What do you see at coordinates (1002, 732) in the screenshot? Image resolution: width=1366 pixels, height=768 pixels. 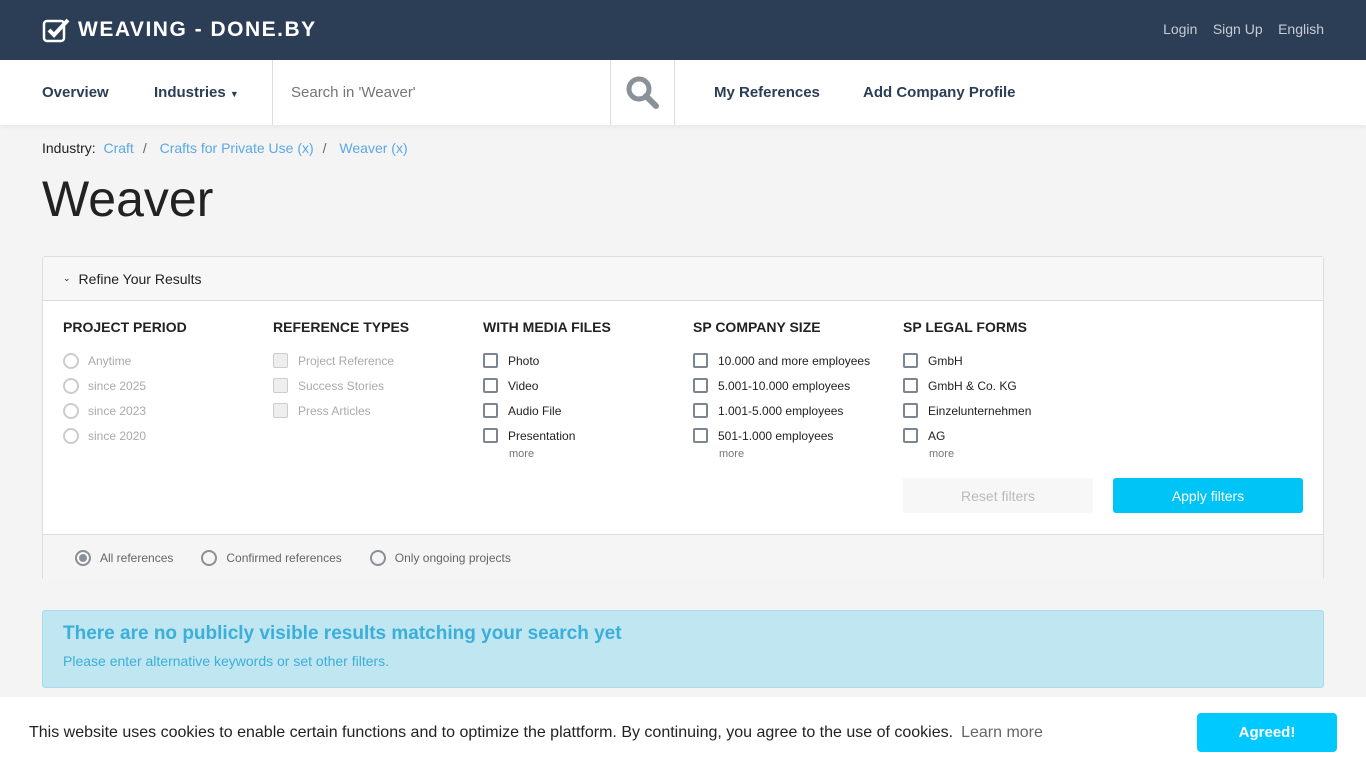 I see `learn-more-link: Learn more` at bounding box center [1002, 732].